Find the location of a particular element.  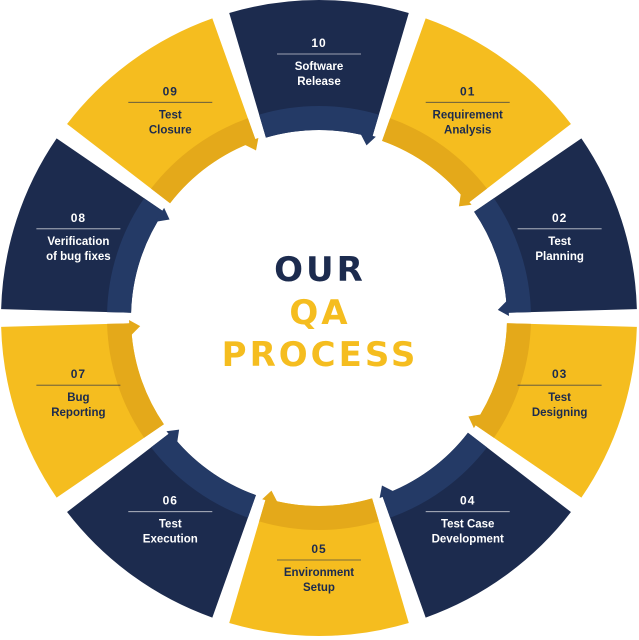

step-06-segment: 06 Test Execution is located at coordinates (161, 523).